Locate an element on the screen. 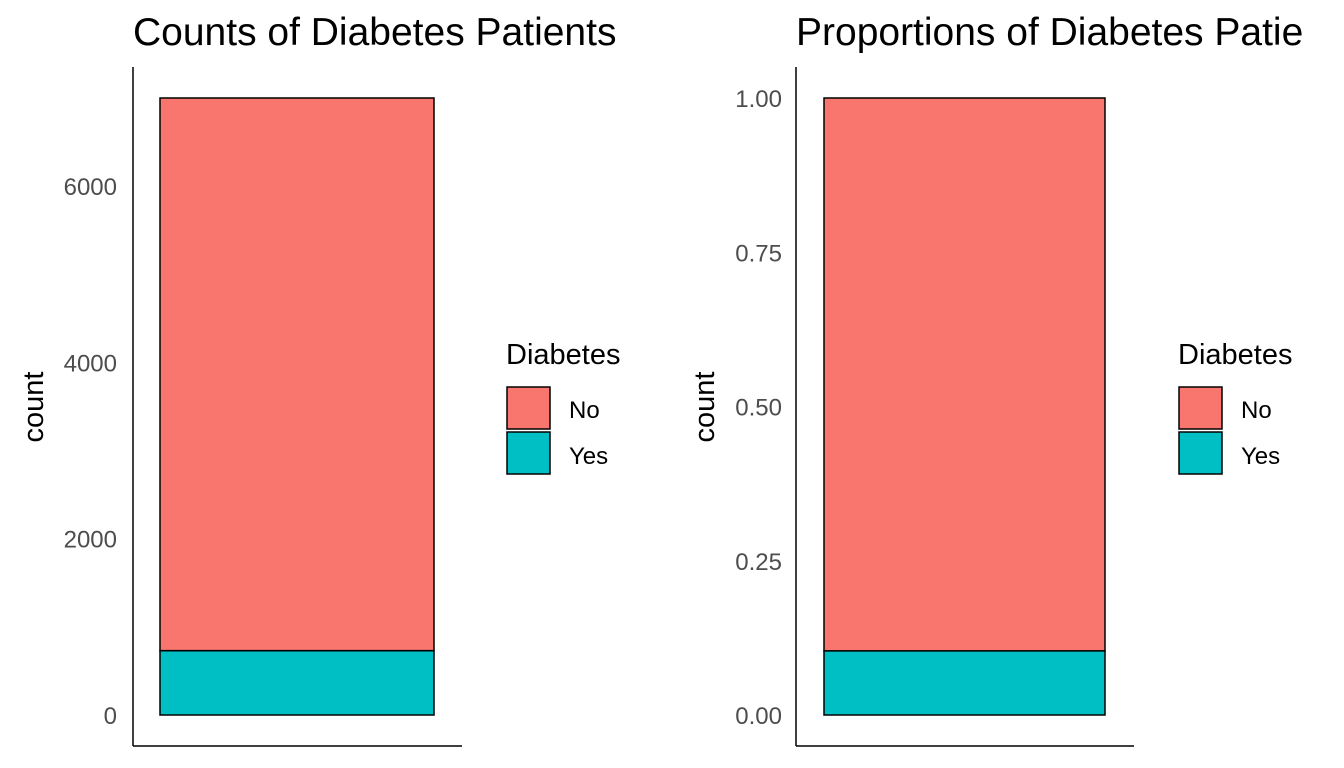  chart-title: Counts of Diabetes Patients is located at coordinates (374, 32).